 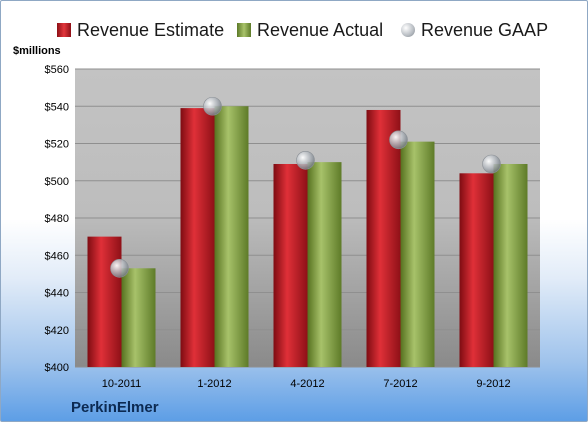 What do you see at coordinates (408, 30) in the screenshot?
I see `legend-swatch-gaap` at bounding box center [408, 30].